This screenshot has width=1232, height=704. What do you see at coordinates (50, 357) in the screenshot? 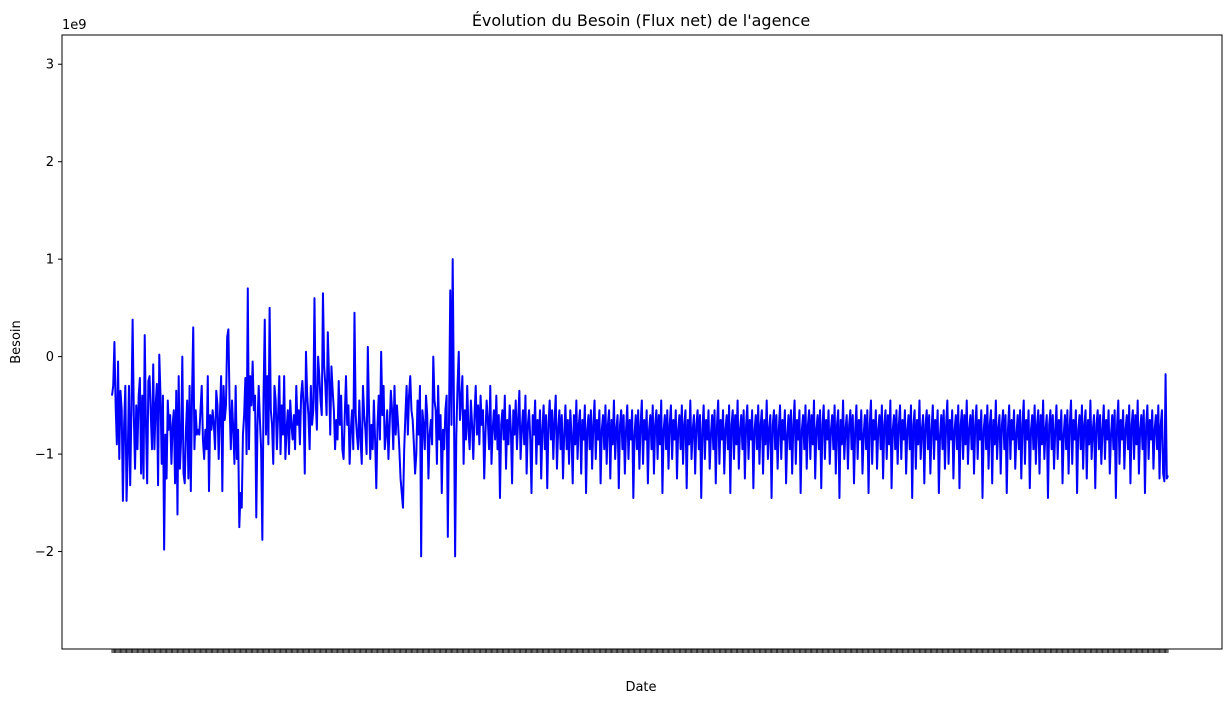
I see `y-tick-label: 0` at bounding box center [50, 357].